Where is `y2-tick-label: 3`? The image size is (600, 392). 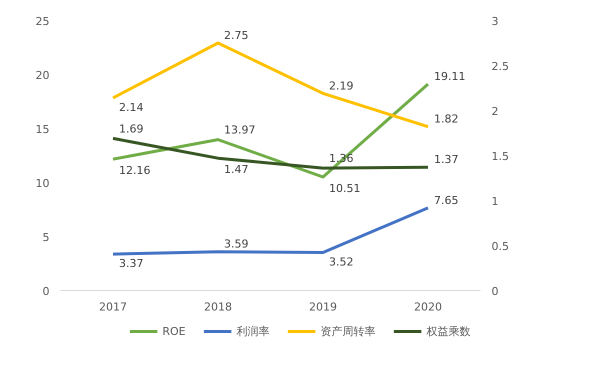
y2-tick-label: 3 is located at coordinates (495, 21).